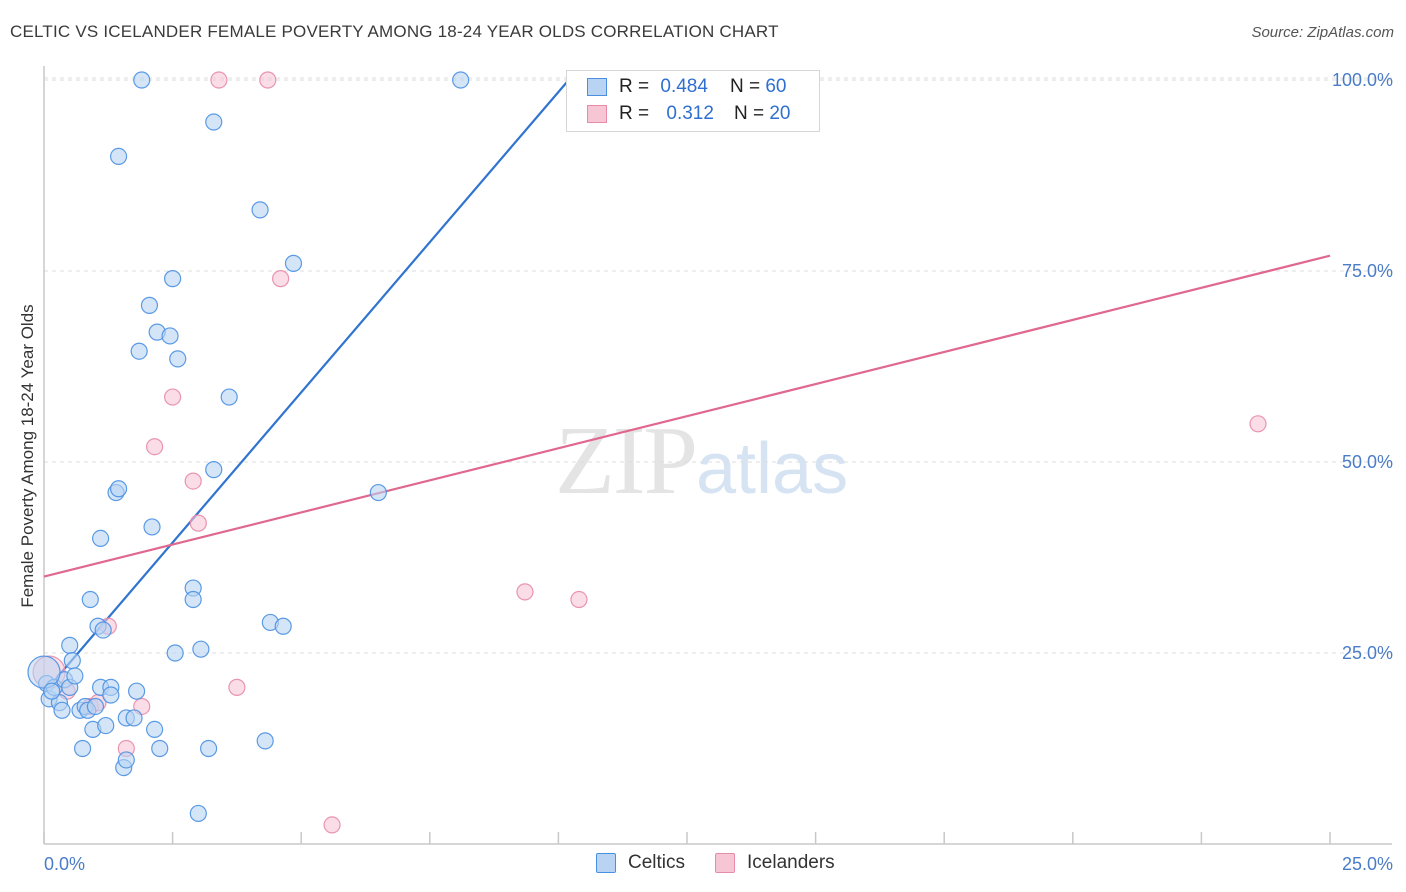  What do you see at coordinates (626, 461) in the screenshot?
I see `watermark-zip: ZIP` at bounding box center [626, 461].